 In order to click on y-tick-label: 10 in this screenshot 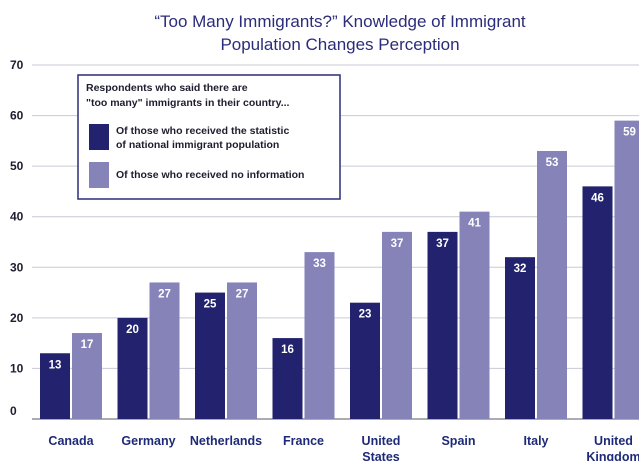, I will do `click(17, 368)`.